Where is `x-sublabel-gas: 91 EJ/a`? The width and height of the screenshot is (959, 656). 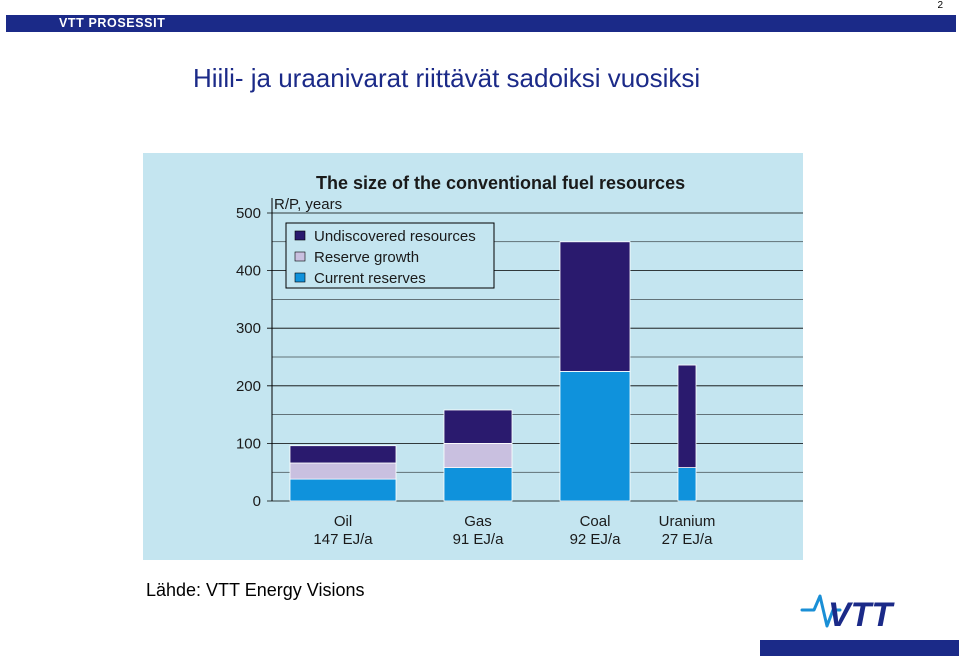 x-sublabel-gas: 91 EJ/a is located at coordinates (479, 539).